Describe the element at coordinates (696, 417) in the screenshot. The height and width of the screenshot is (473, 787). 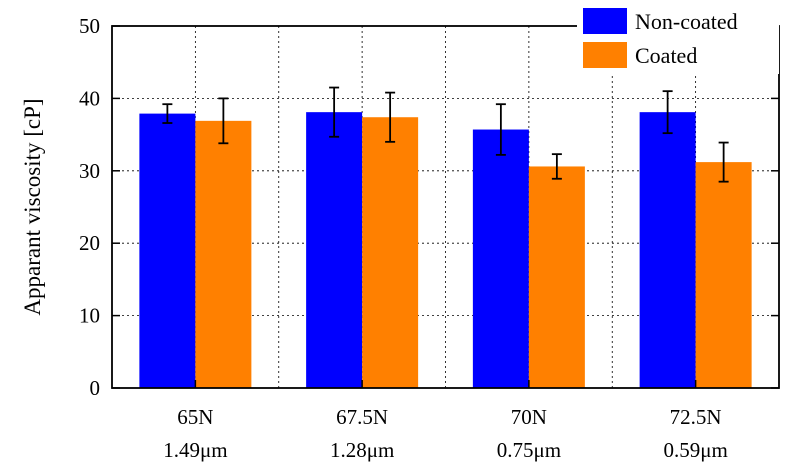
I see `x-category-label: 72.5N` at that location.